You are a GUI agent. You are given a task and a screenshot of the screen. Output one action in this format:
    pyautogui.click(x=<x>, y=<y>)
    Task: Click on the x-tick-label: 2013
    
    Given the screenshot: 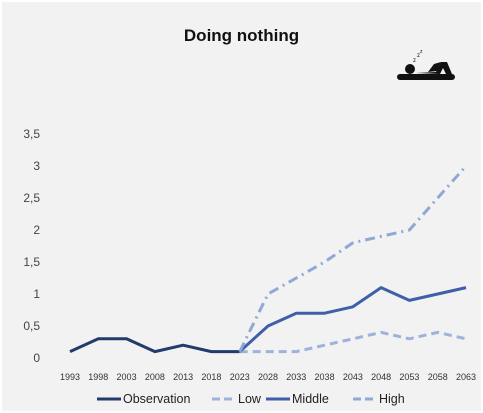 What is the action you would take?
    pyautogui.click(x=183, y=377)
    